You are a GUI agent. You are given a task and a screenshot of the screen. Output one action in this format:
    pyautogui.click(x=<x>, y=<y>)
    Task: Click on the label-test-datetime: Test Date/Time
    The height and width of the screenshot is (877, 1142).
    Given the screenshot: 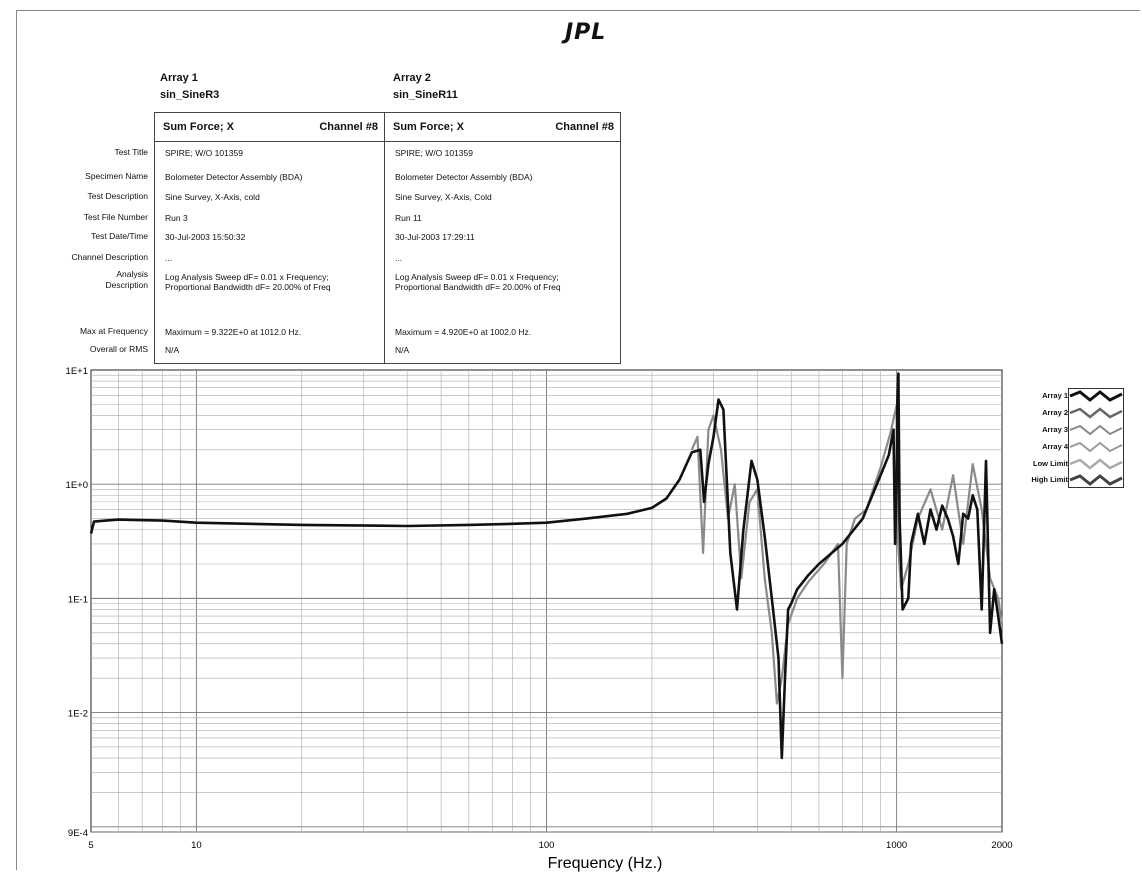 What is the action you would take?
    pyautogui.click(x=119, y=236)
    